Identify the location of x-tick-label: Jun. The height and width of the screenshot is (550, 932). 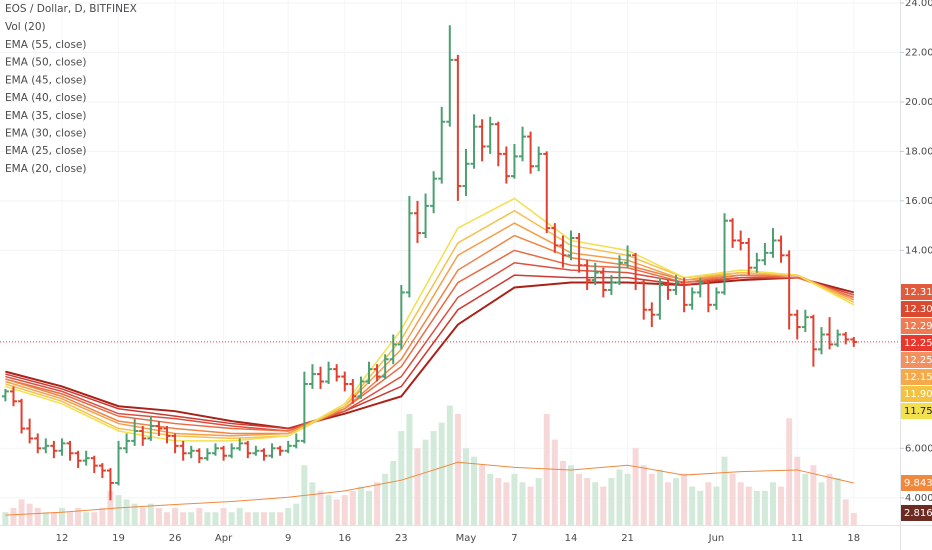
(716, 538).